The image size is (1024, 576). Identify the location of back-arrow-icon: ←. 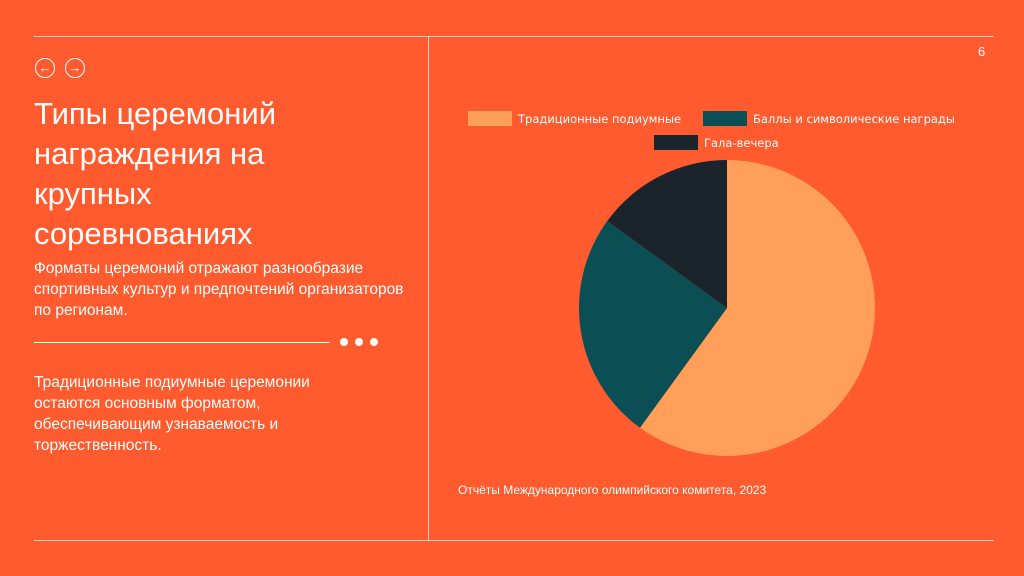
(45, 68).